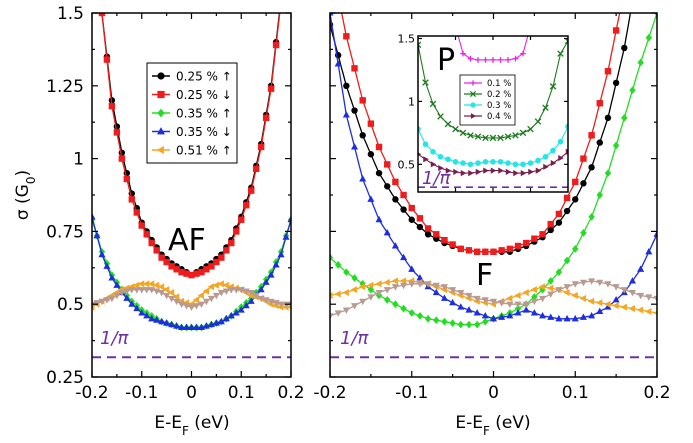  I want to click on panel-label-f: F, so click(484, 275).